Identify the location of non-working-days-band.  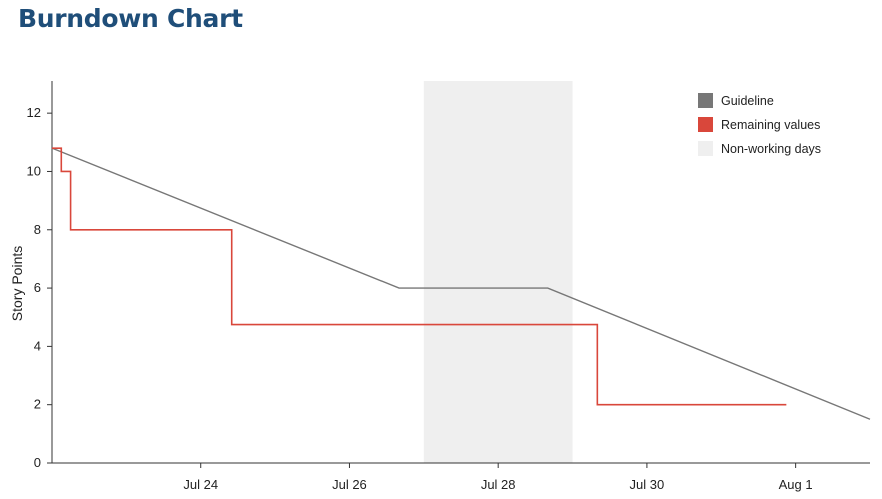
(498, 272).